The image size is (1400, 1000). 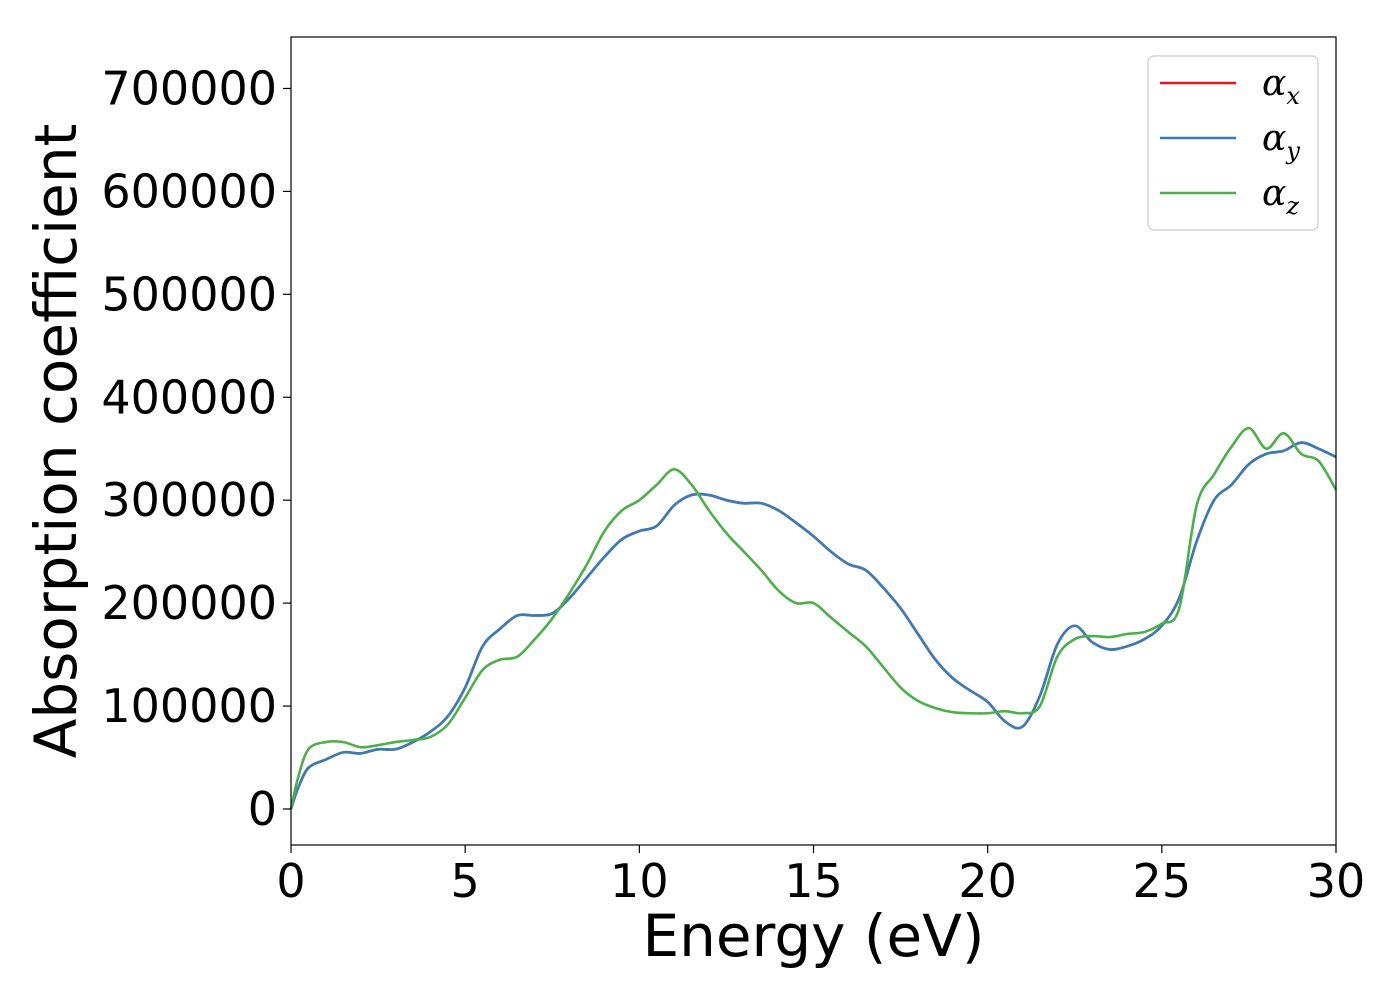 I want to click on y-tick-label: 100000, so click(x=189, y=706).